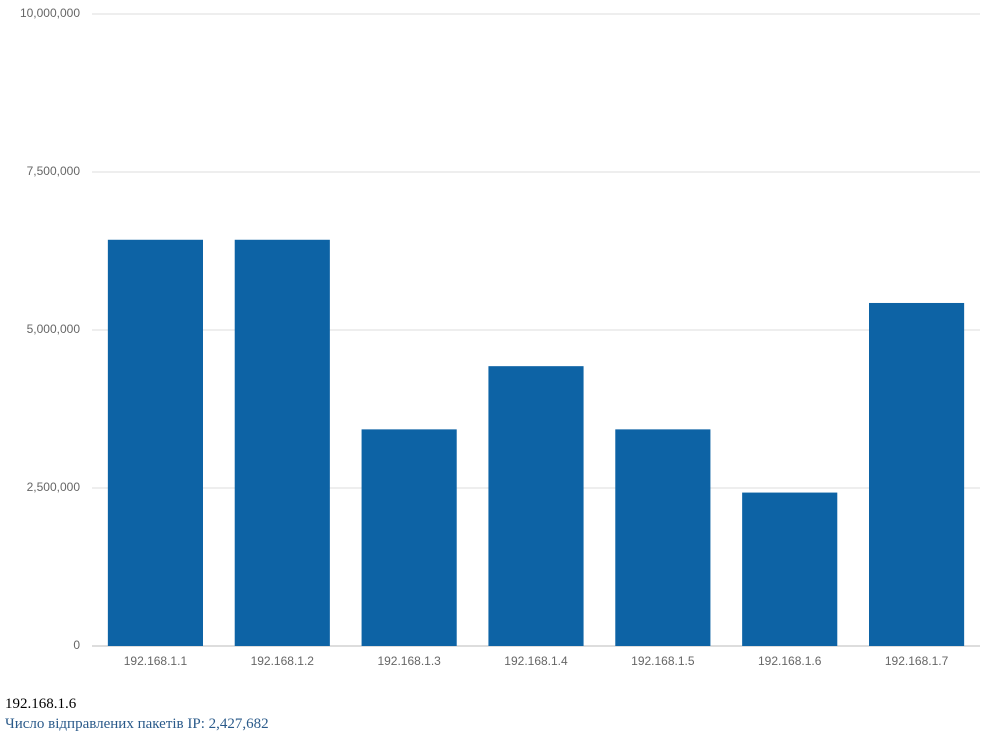  I want to click on tooltip-line: Число відправлених пакетів IP: 2,427,682, so click(137, 724).